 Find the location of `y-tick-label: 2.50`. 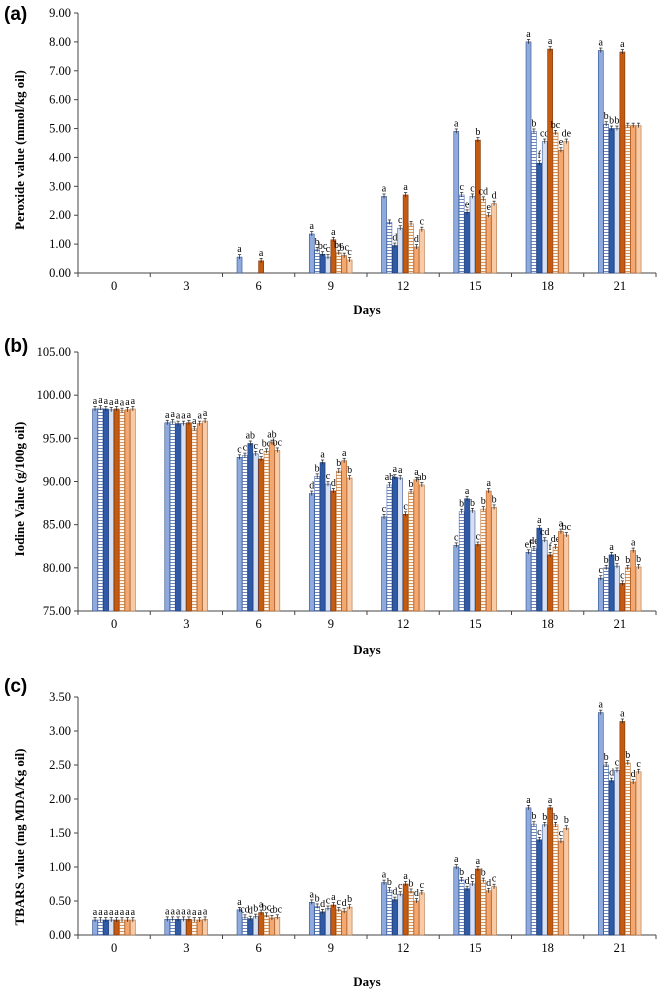

y-tick-label: 2.50 is located at coordinates (60, 765).